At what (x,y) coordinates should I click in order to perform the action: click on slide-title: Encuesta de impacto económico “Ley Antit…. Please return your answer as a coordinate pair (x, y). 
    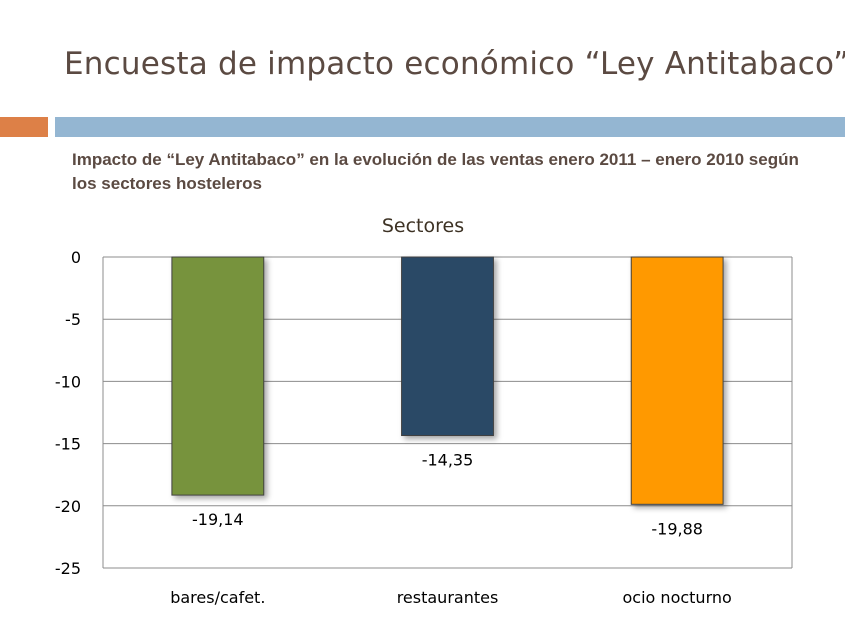
    Looking at the image, I should click on (454, 64).